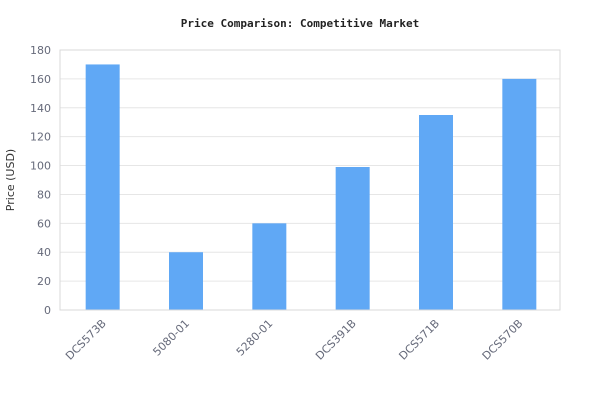  I want to click on y-tick-label: 0, so click(47, 310).